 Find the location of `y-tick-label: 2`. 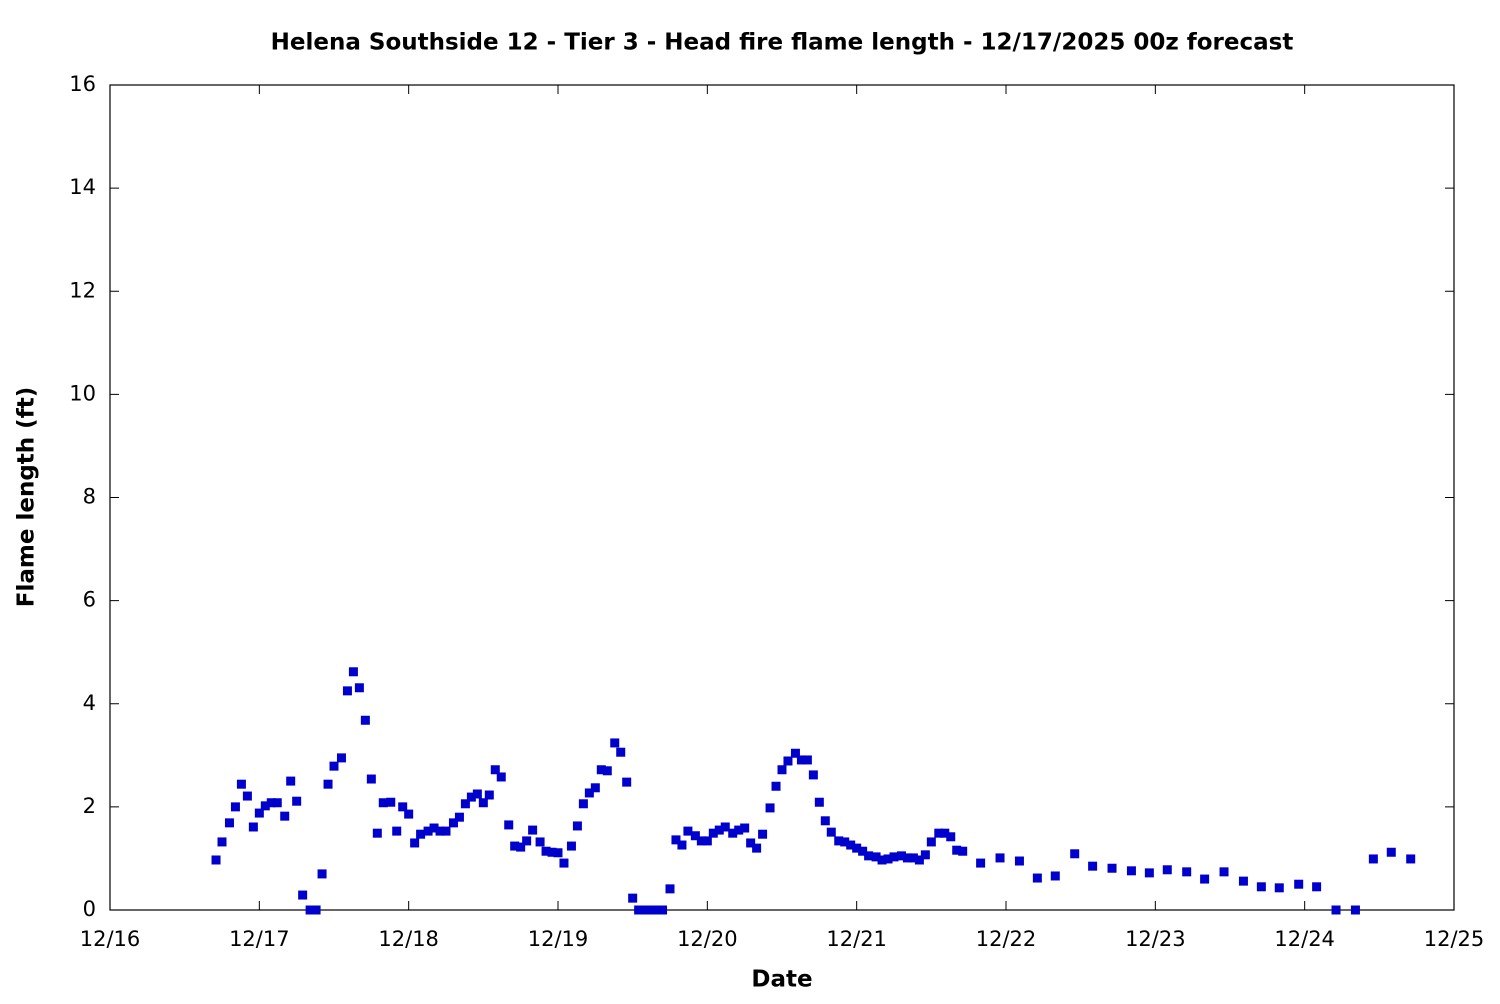

y-tick-label: 2 is located at coordinates (89, 806).